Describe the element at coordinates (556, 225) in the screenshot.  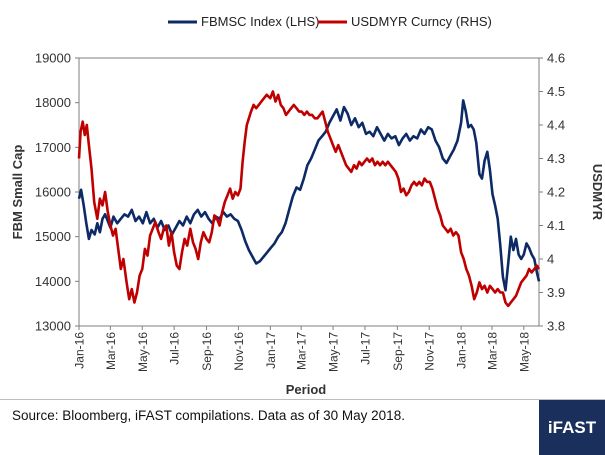
I see `y-right-tick-label: 4.1` at that location.